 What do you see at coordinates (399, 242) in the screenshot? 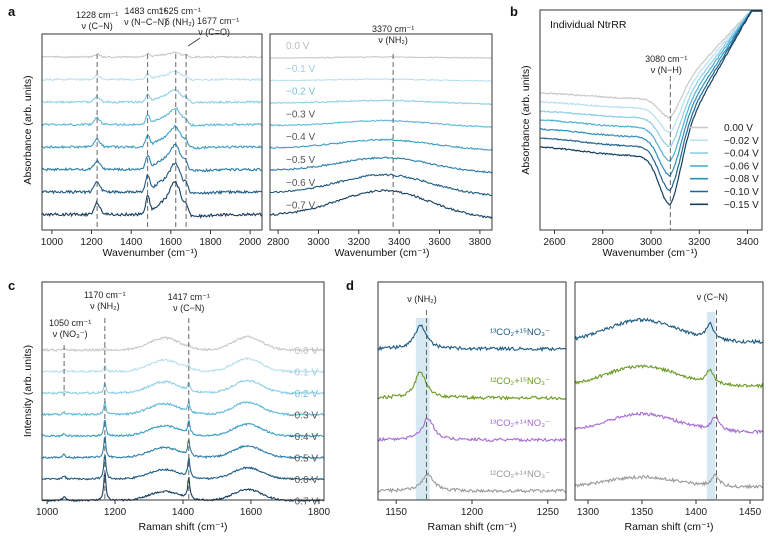
I see `x-tick-label: 3400` at bounding box center [399, 242].